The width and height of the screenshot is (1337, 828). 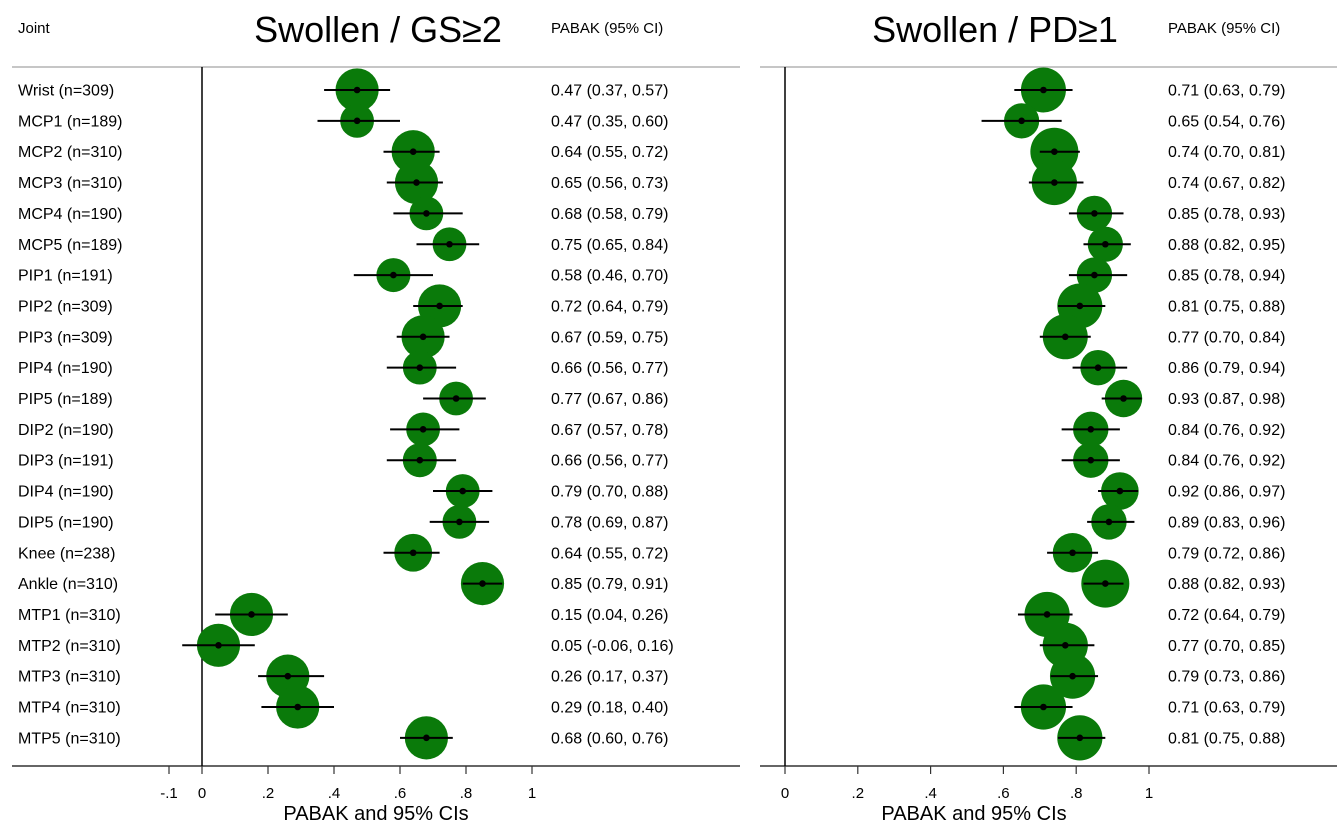 What do you see at coordinates (609, 738) in the screenshot?
I see `left-ci-text: 0.68 (0.60, 0.76)` at bounding box center [609, 738].